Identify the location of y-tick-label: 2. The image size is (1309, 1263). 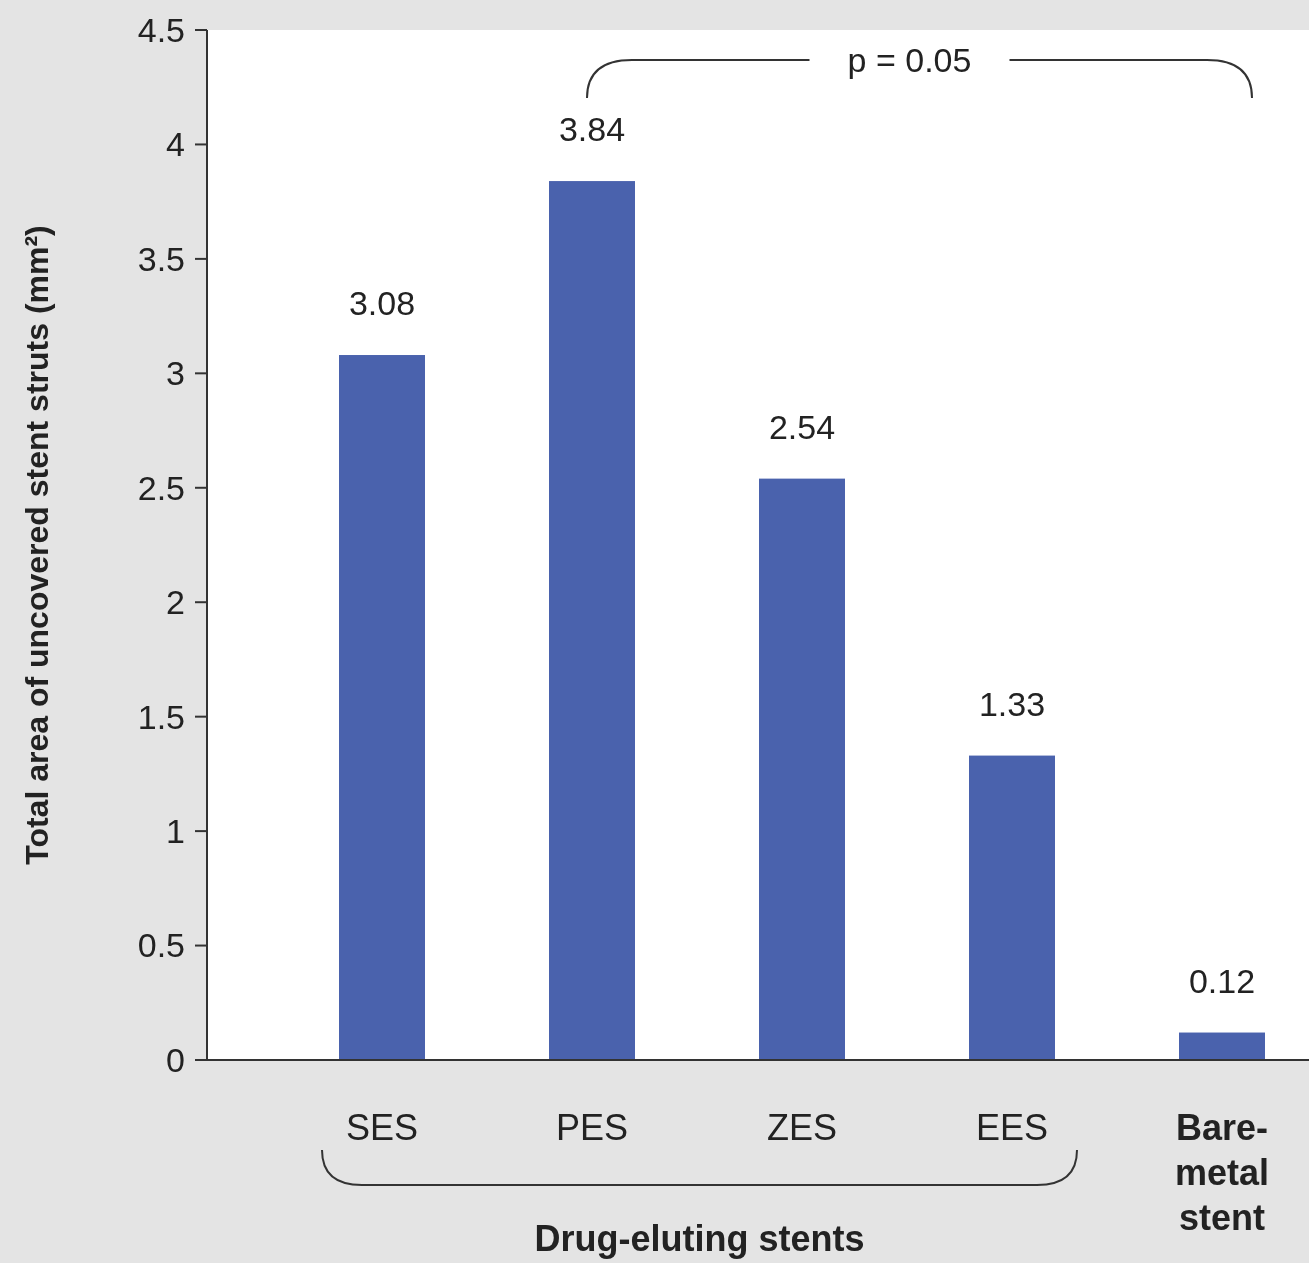
(175, 602).